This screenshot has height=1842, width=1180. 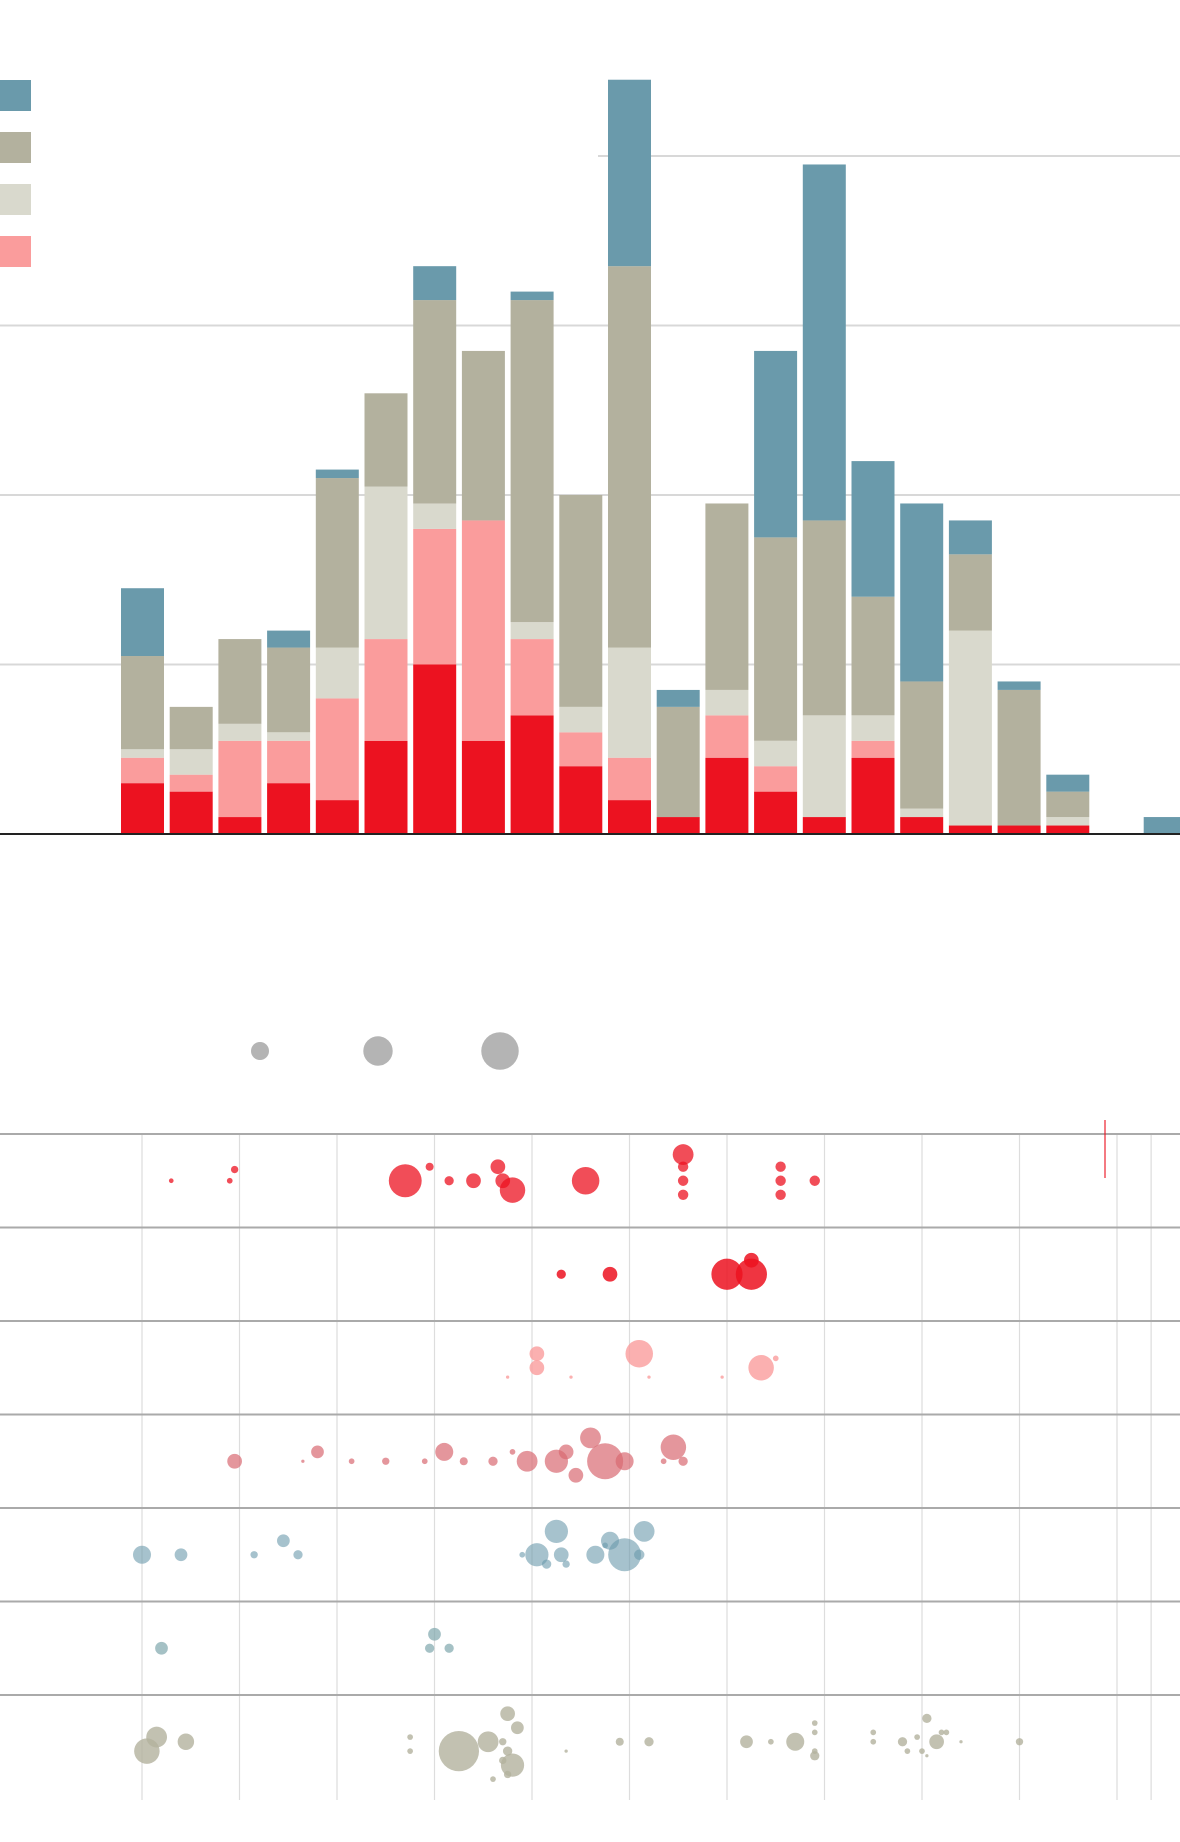 I want to click on bar-17-khaki, so click(x=922, y=745).